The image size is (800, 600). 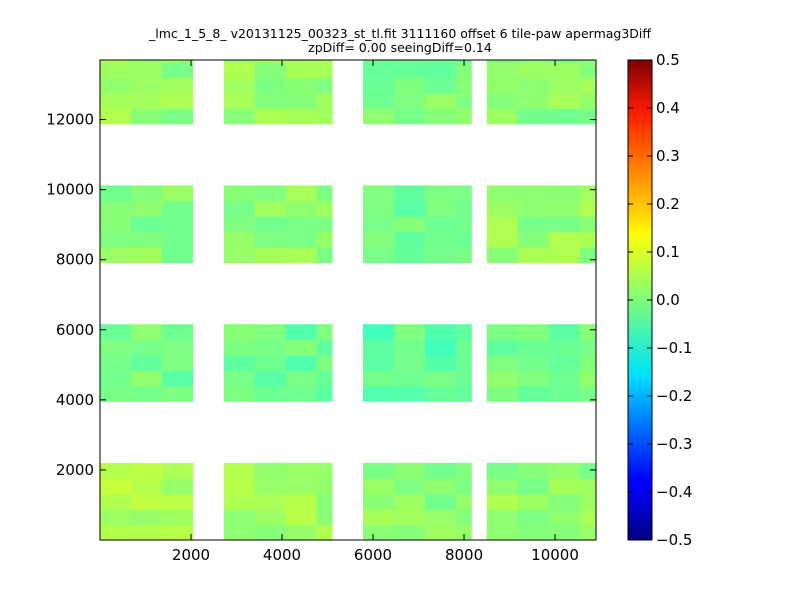 What do you see at coordinates (75, 470) in the screenshot?
I see `y-tick-label: 2000` at bounding box center [75, 470].